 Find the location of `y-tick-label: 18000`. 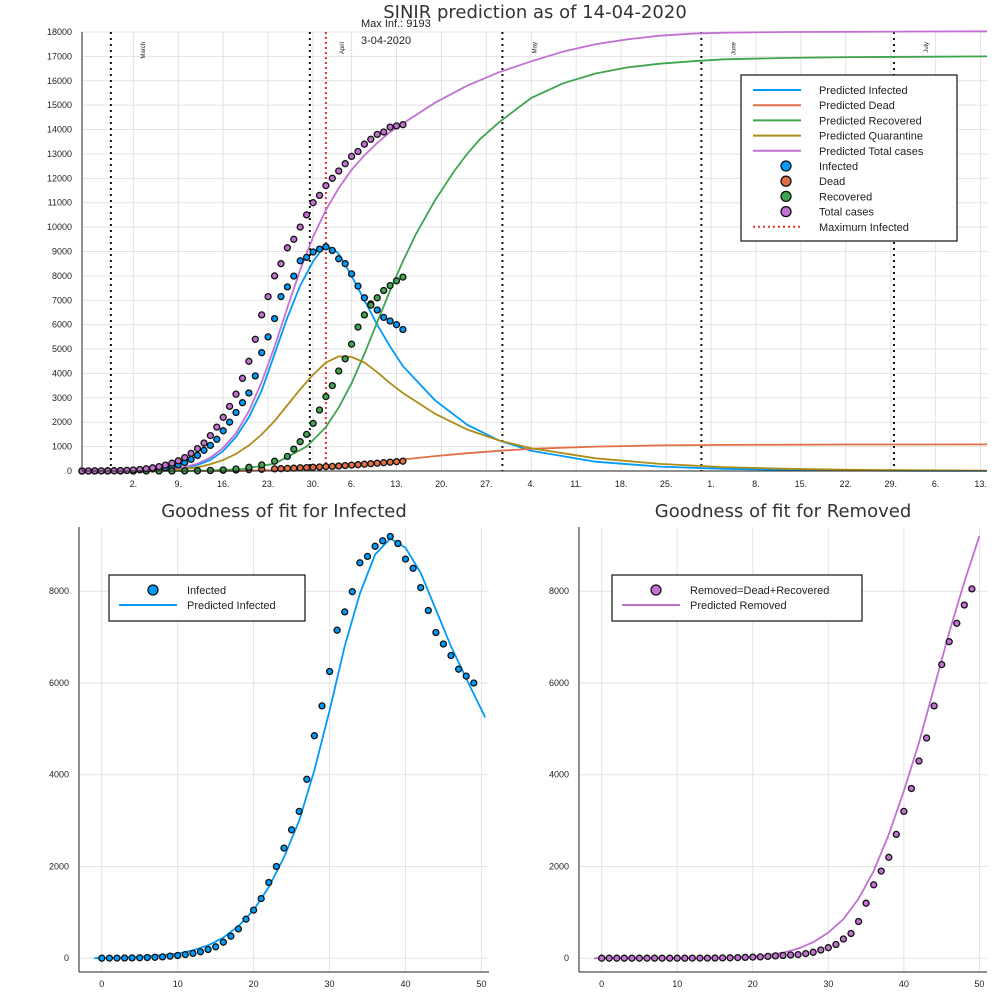

y-tick-label: 18000 is located at coordinates (59, 32).